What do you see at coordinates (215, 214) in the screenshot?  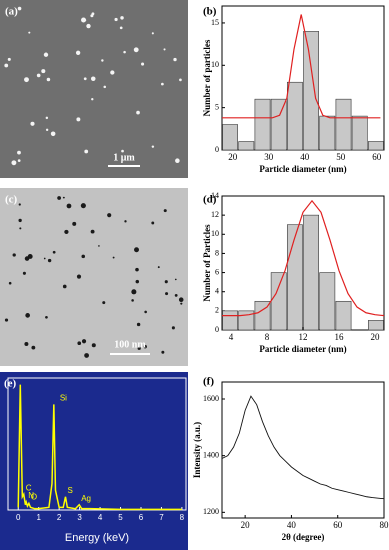 I see `y-tick-label: 12` at bounding box center [215, 214].